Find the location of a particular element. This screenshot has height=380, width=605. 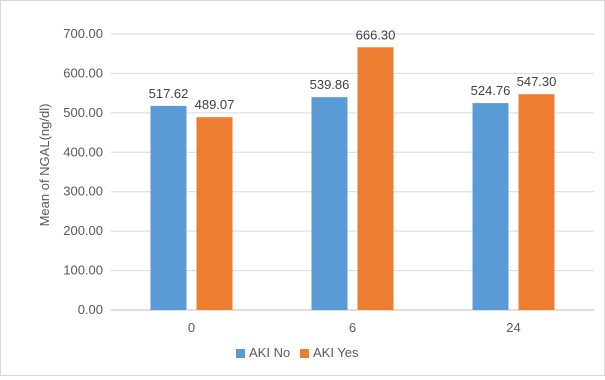

y-tick-label: 200.00 is located at coordinates (83, 230).